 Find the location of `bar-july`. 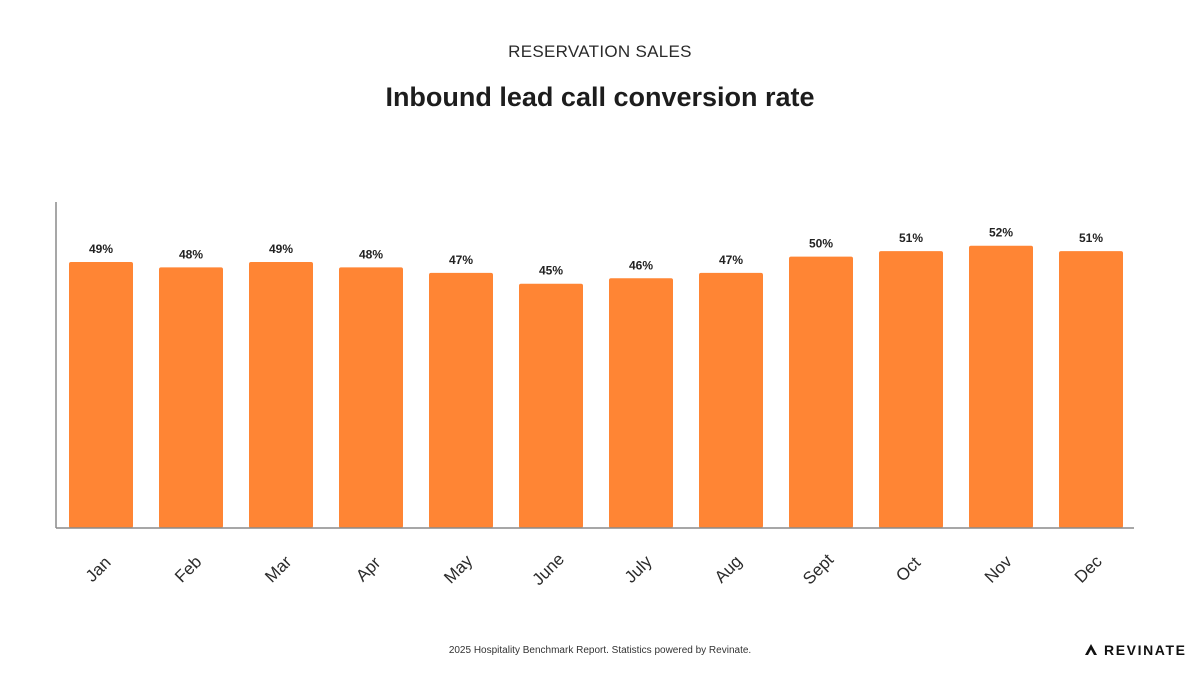

bar-july is located at coordinates (641, 403).